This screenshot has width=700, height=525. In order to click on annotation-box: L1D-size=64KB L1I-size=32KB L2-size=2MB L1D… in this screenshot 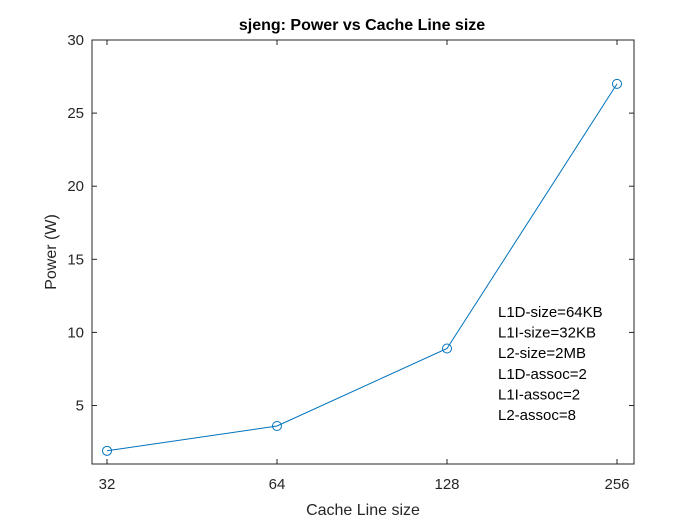, I will do `click(550, 364)`.